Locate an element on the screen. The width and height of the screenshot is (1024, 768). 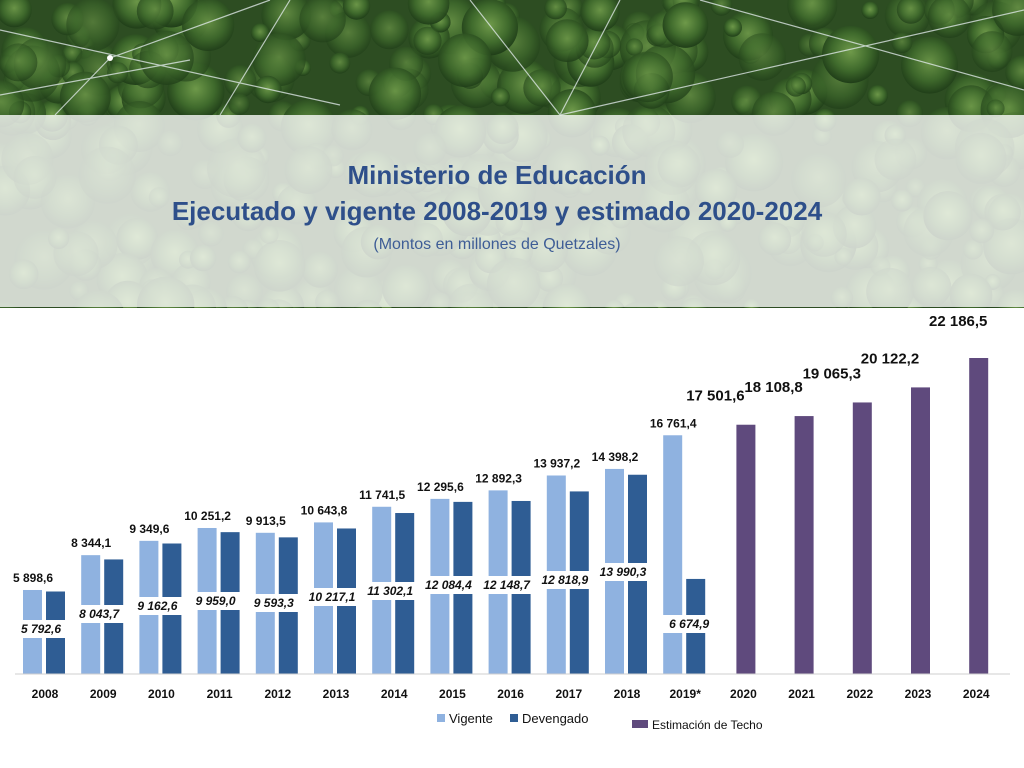
label-box-devengado-2014 is located at coordinates (390, 591).